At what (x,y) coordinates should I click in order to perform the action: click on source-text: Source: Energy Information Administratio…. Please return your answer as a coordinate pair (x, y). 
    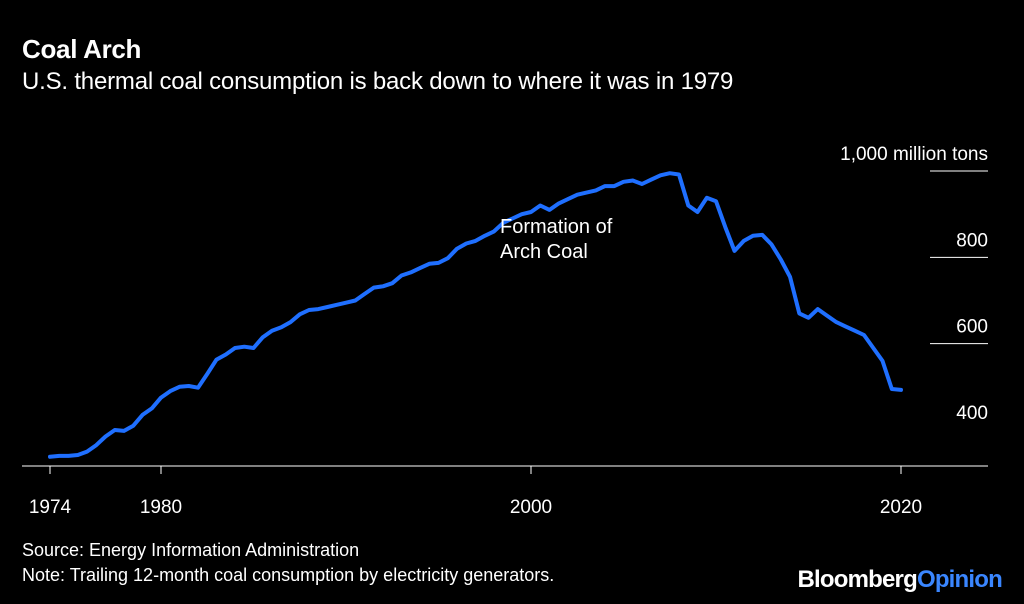
    Looking at the image, I should click on (191, 550).